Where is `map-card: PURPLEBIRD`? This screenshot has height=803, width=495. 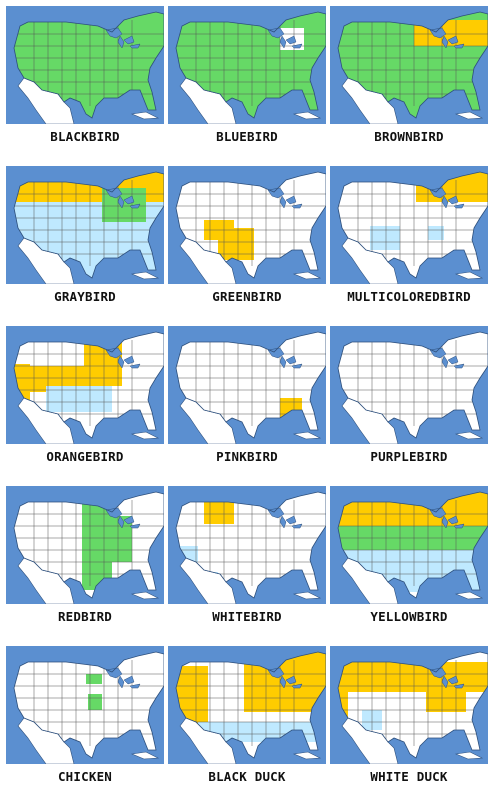 map-card: PURPLEBIRD is located at coordinates (409, 396).